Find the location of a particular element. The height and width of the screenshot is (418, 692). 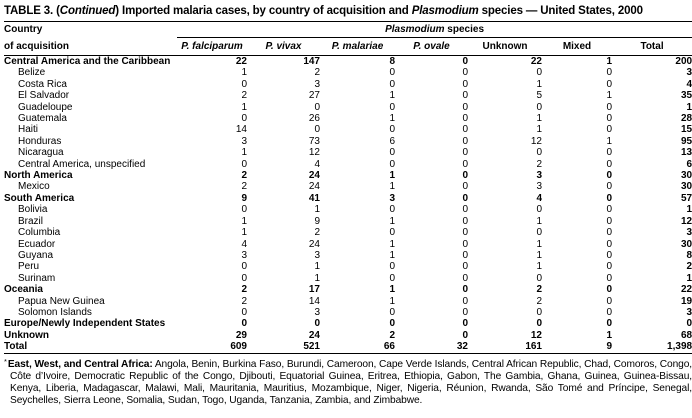

footnote-asterisk: * is located at coordinates (5, 361).